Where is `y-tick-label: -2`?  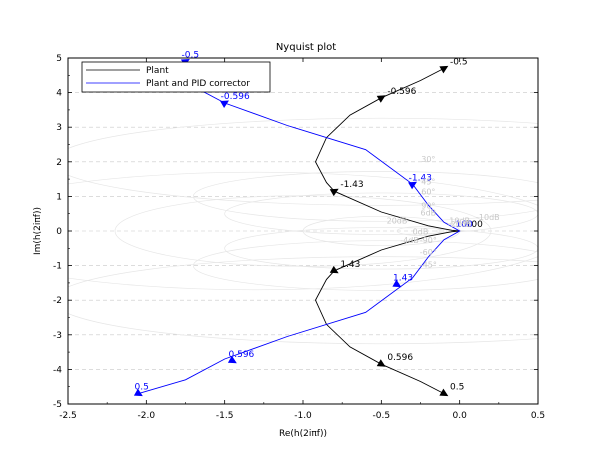 y-tick-label: -2 is located at coordinates (57, 301).